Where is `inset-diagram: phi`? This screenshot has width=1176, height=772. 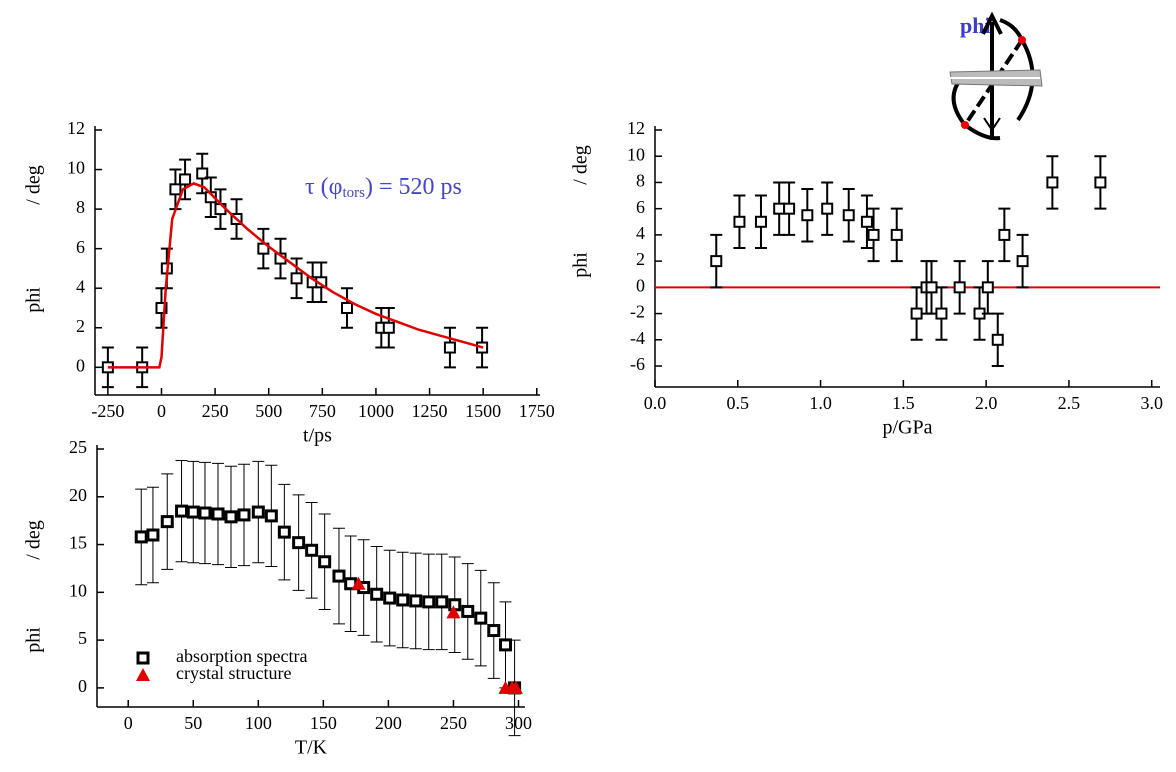
inset-diagram: phi is located at coordinates (996, 76).